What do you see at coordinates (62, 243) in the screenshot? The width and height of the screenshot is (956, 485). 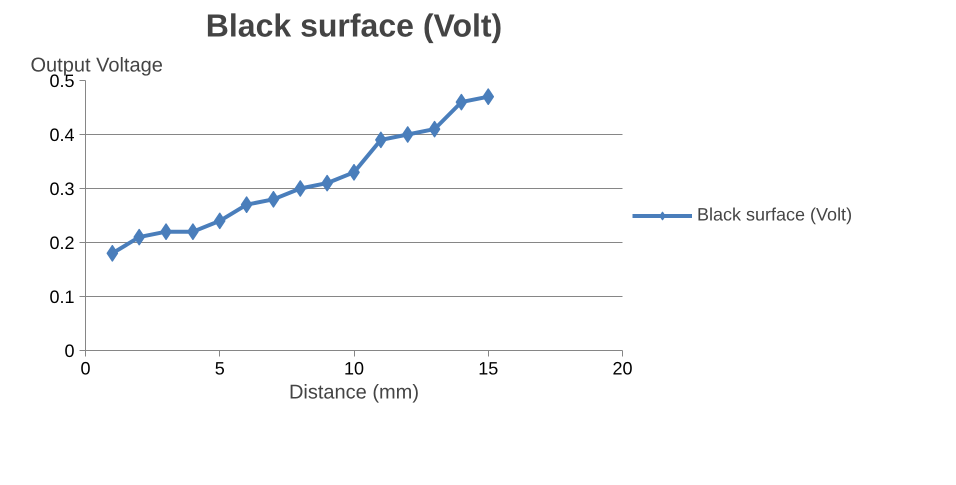 I see `y-tick-label: 0.2` at bounding box center [62, 243].